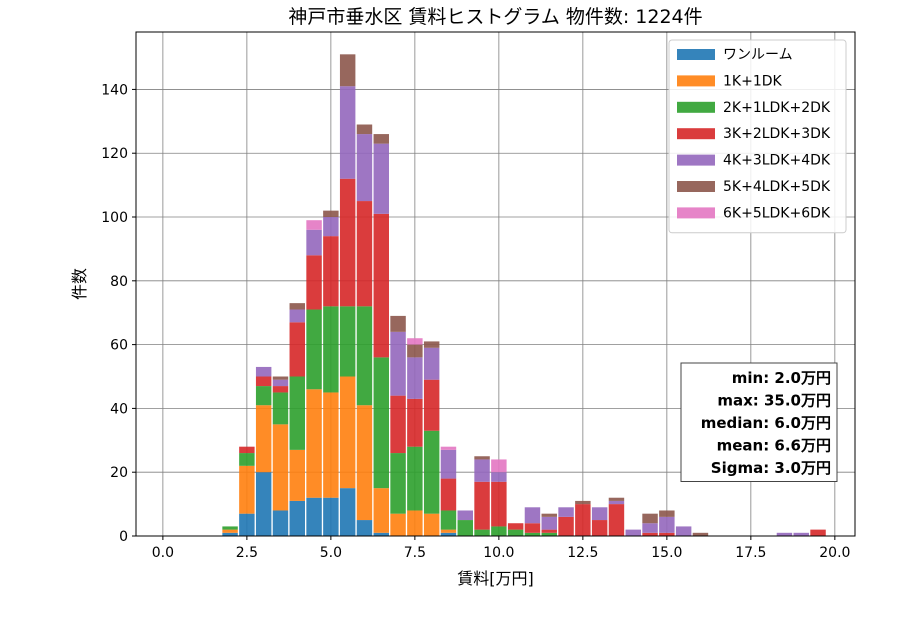 Image resolution: width=900 pixels, height=630 pixels. Describe the element at coordinates (759, 422) in the screenshot. I see `stats-frame` at that location.